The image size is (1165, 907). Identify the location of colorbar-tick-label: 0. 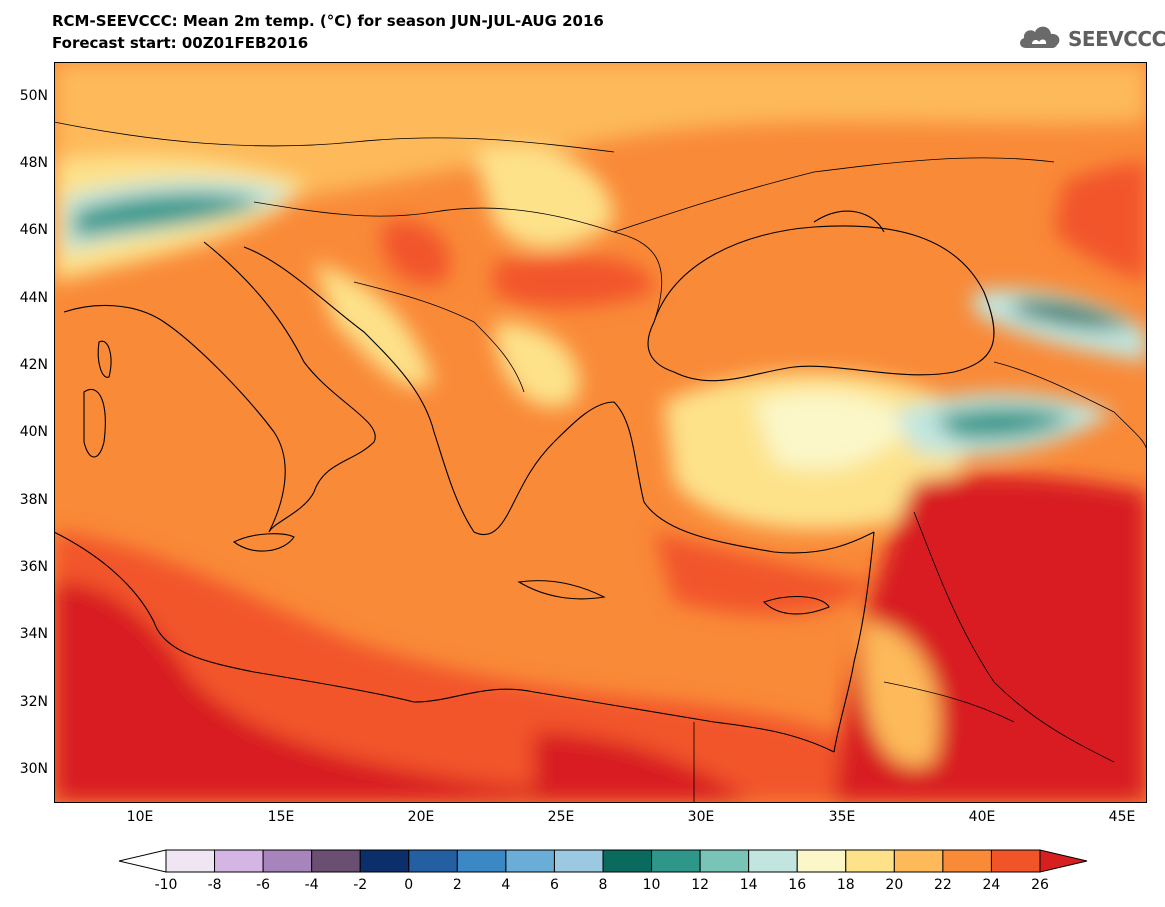
(409, 885).